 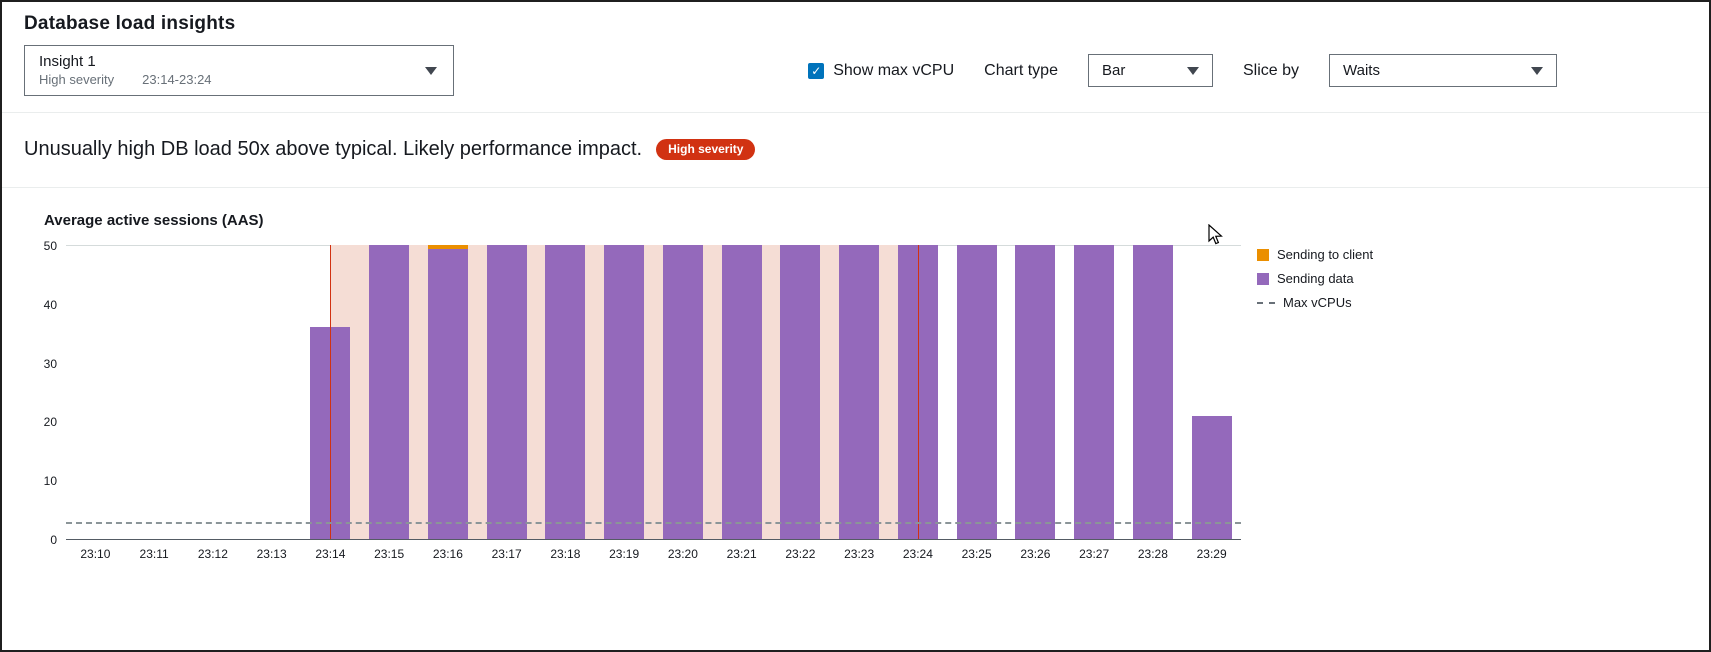 I want to click on sending-to-client-swatch, so click(x=1263, y=254).